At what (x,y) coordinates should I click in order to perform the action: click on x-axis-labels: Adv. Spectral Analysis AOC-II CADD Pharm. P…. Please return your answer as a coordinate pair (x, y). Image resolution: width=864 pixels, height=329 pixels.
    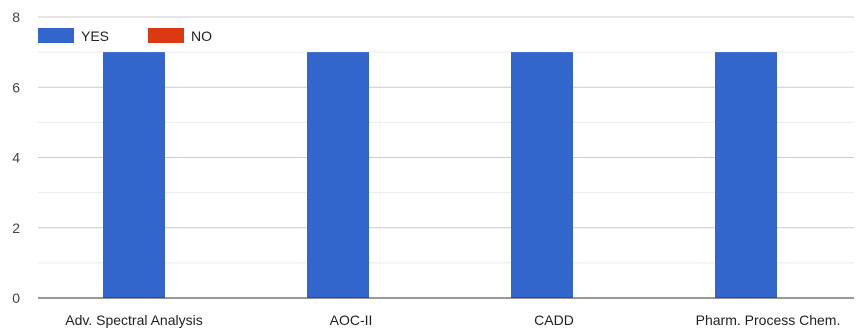
    Looking at the image, I should click on (452, 320).